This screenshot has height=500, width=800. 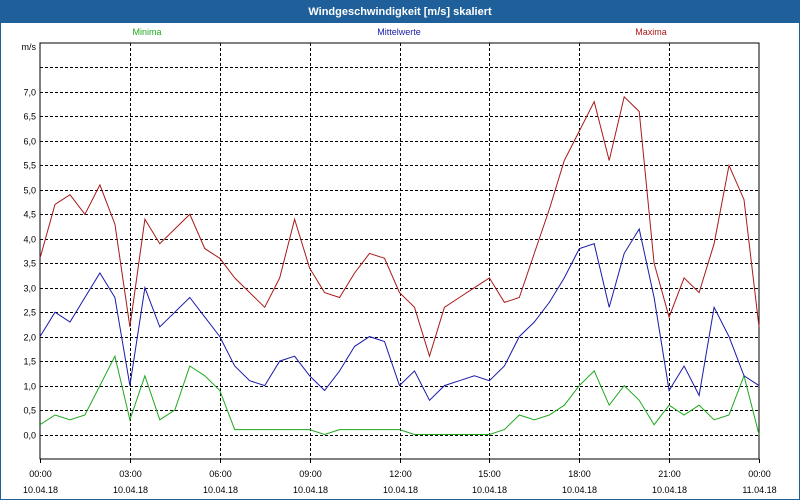 What do you see at coordinates (759, 490) in the screenshot?
I see `x-tick-date: 11.04.18` at bounding box center [759, 490].